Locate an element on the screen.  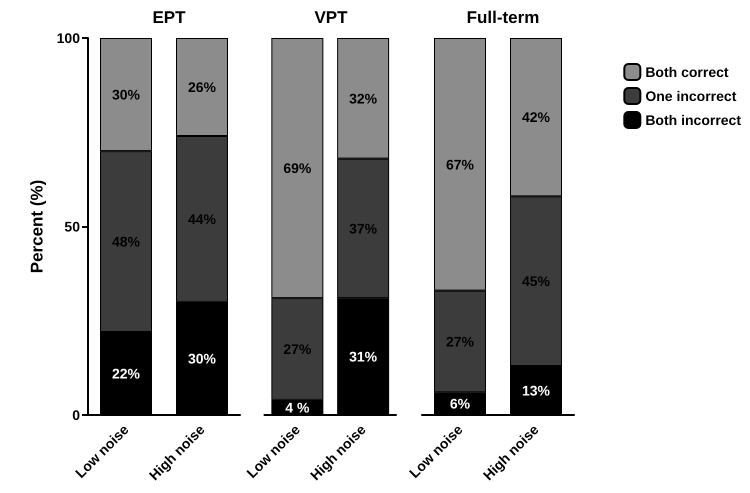
data-label: 67% is located at coordinates (460, 164).